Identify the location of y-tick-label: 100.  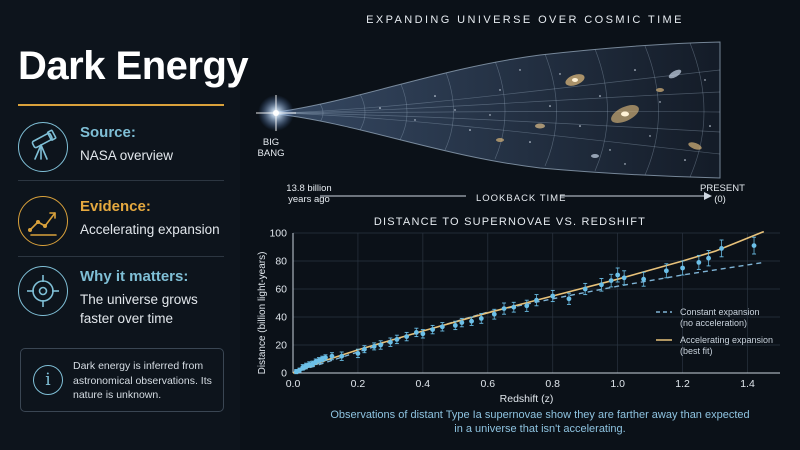
(278, 234).